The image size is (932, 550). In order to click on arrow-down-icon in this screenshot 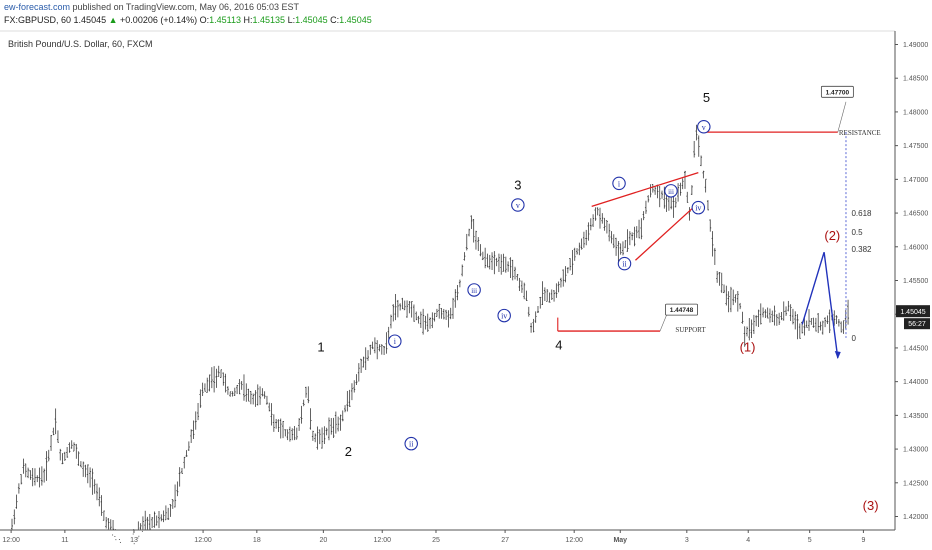, I will do `click(837, 355)`.